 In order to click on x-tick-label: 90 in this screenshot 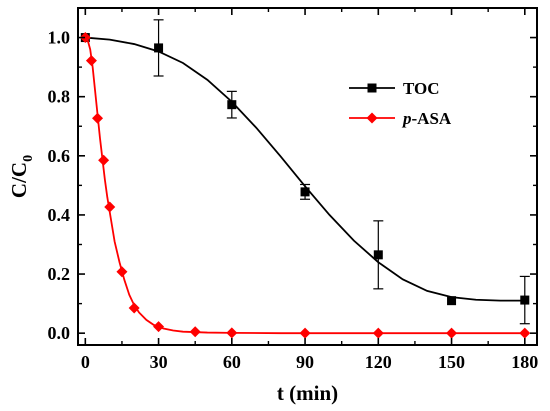, I will do `click(305, 362)`.